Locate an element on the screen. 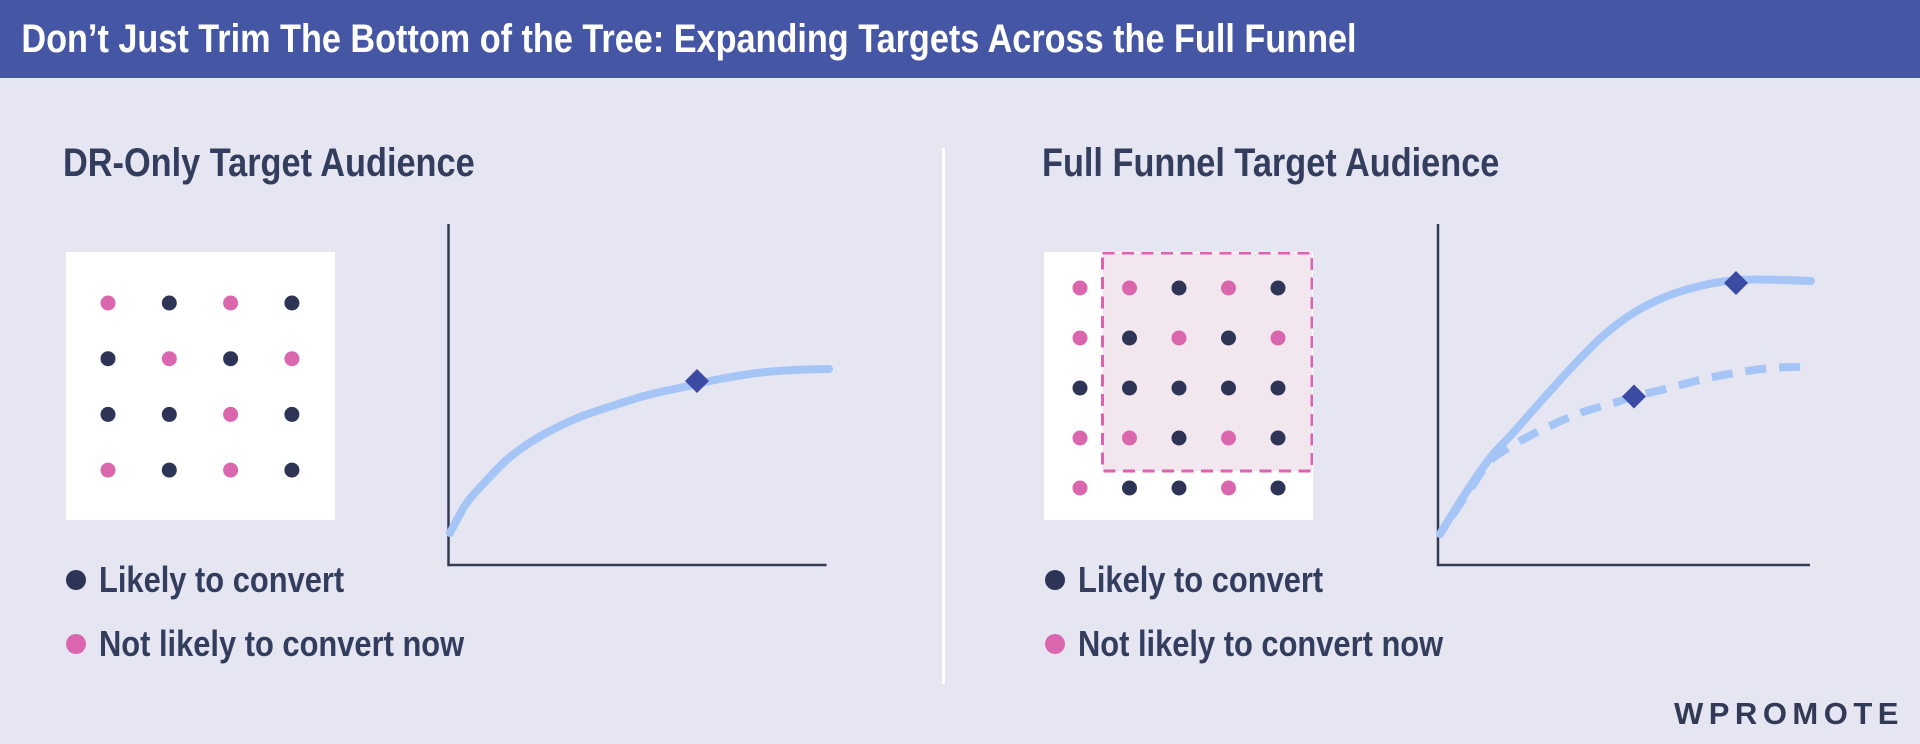 Image resolution: width=1920 pixels, height=744 pixels. full-funnel-reach-curve is located at coordinates (1625, 406).